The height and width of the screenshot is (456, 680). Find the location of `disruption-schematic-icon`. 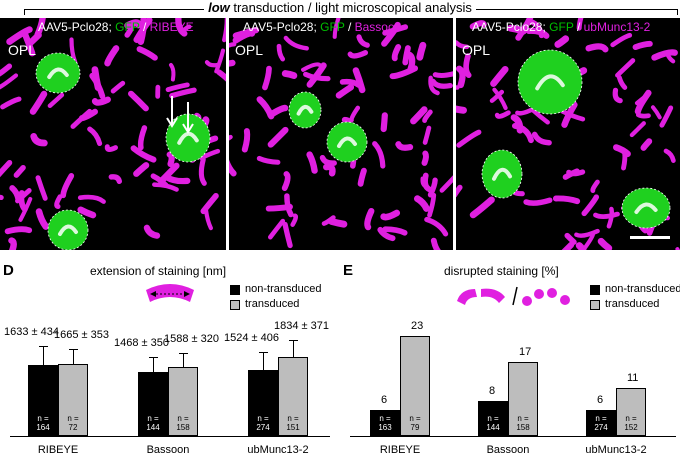

disruption-schematic-icon is located at coordinates (513, 296).